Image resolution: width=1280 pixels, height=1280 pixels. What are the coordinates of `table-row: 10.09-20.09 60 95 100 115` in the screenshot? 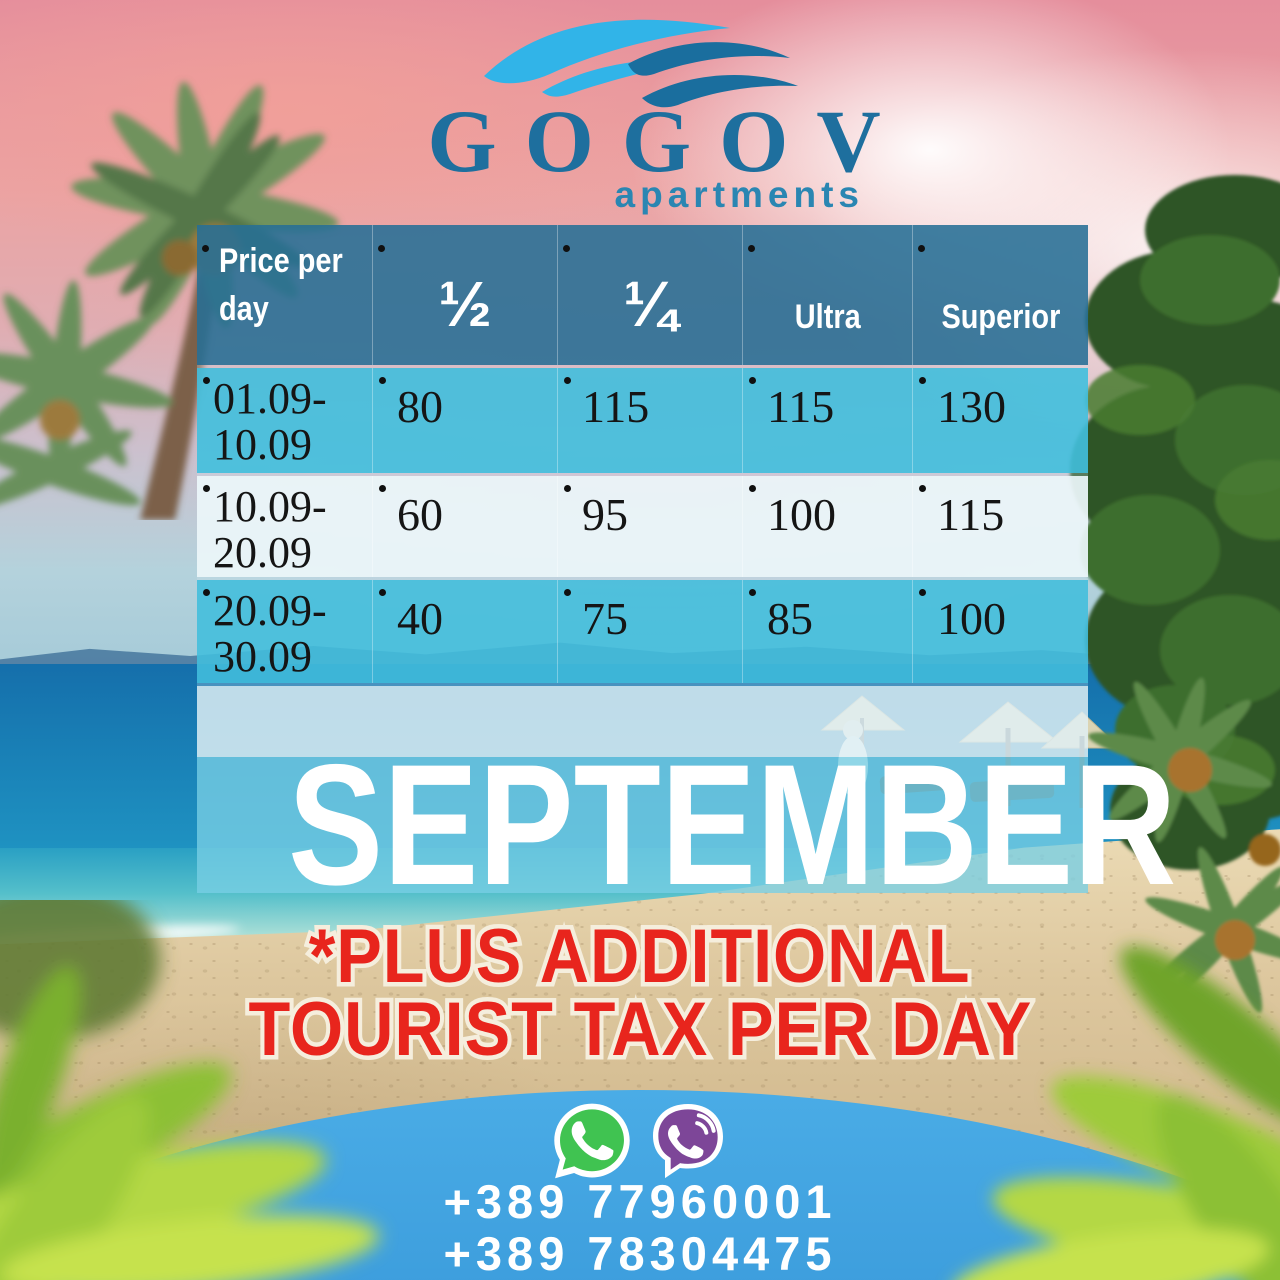 It's located at (642, 526).